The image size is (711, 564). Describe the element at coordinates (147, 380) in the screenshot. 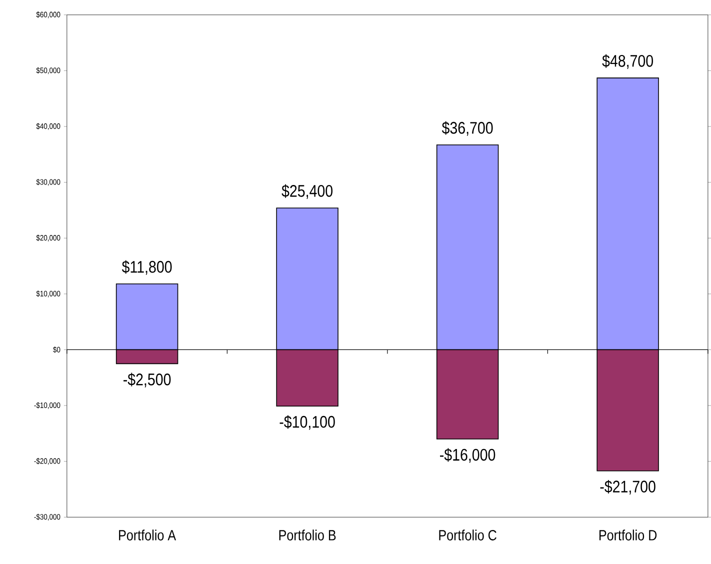

I see `data-label: -$2,500` at that location.